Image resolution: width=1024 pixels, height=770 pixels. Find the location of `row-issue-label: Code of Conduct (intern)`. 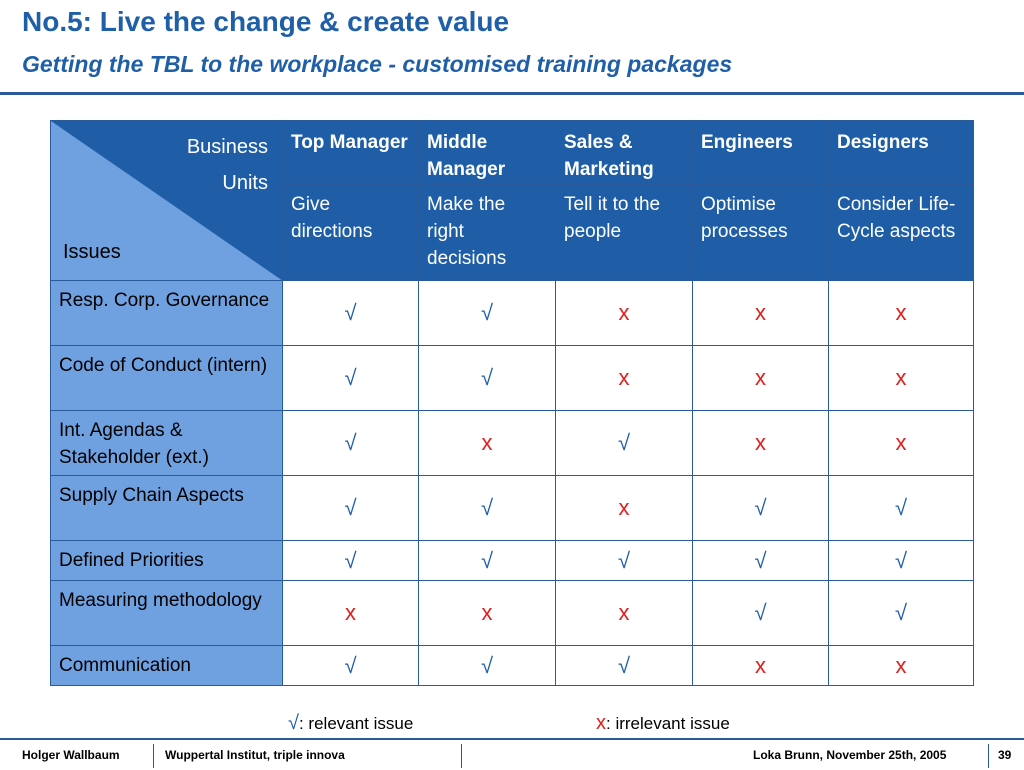

row-issue-label: Code of Conduct (intern) is located at coordinates (166, 378).